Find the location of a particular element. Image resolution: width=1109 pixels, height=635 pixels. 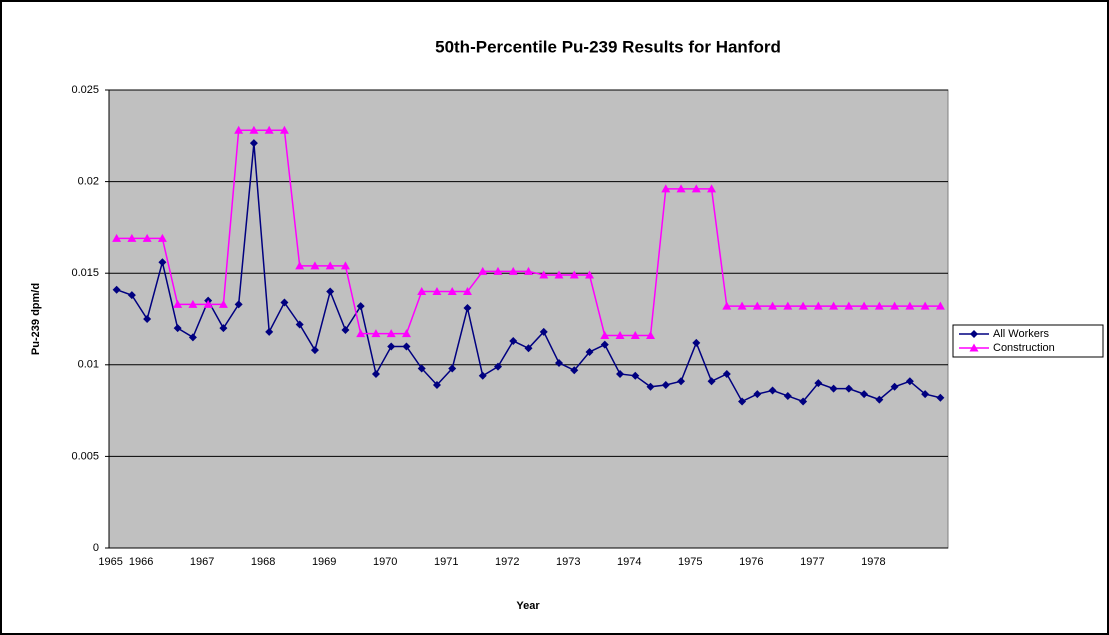

x-tick-label: 1970 is located at coordinates (385, 562).